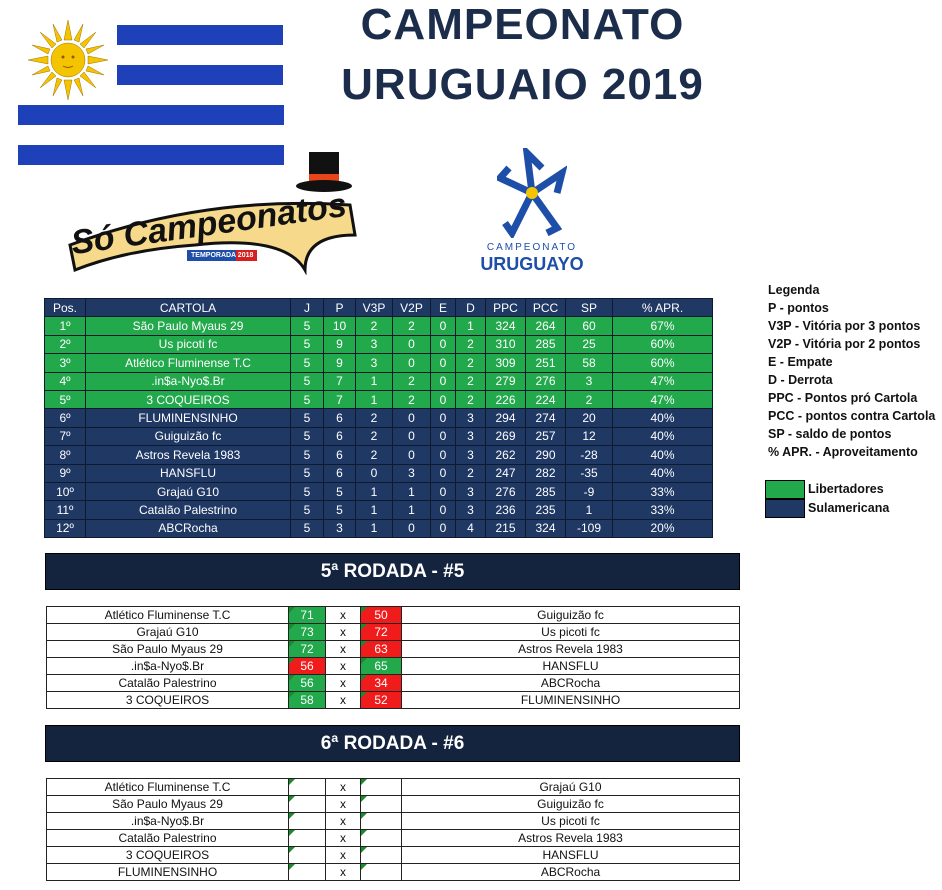  What do you see at coordinates (188, 344) in the screenshot?
I see `team-name: Us picoti fc` at bounding box center [188, 344].